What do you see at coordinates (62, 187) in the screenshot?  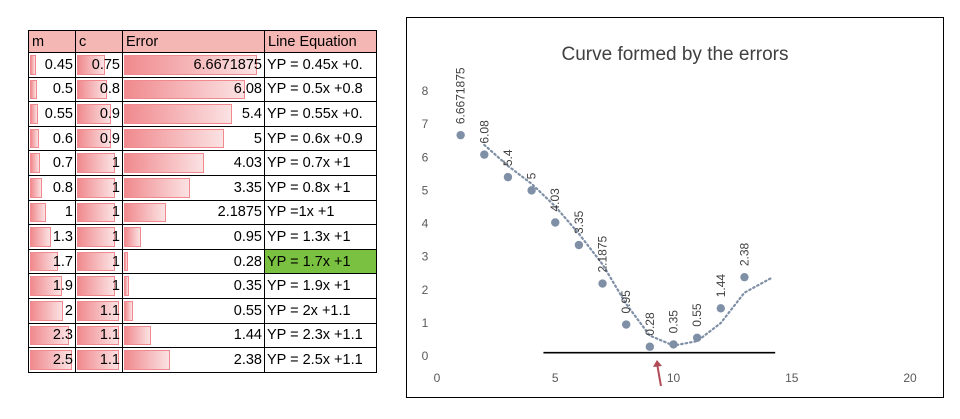 I see `m-cell-value: 0.8` at bounding box center [62, 187].